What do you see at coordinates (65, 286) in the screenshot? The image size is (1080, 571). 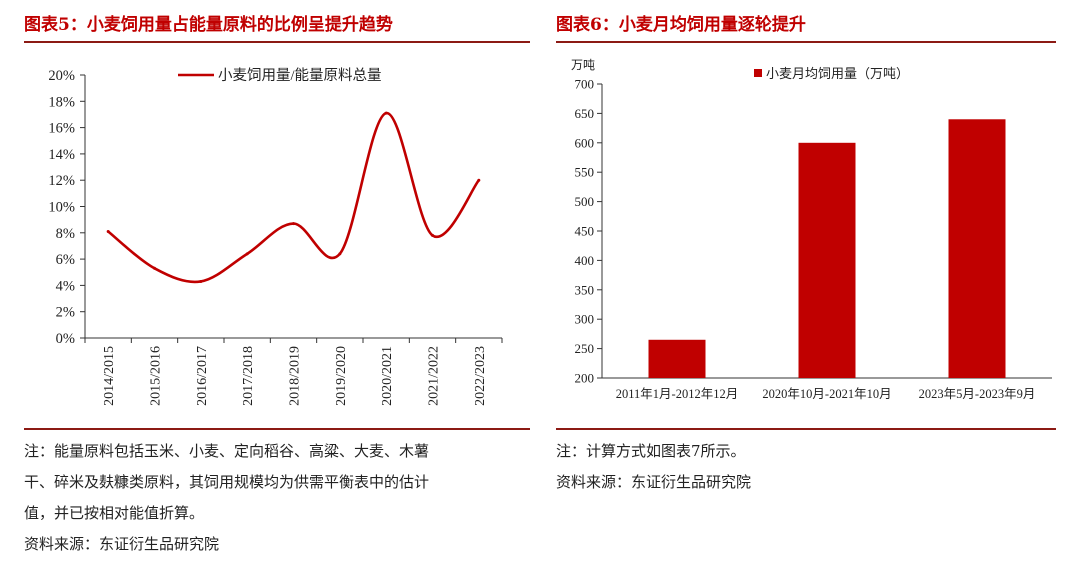 I see `y-tick-label: 4%` at bounding box center [65, 286].